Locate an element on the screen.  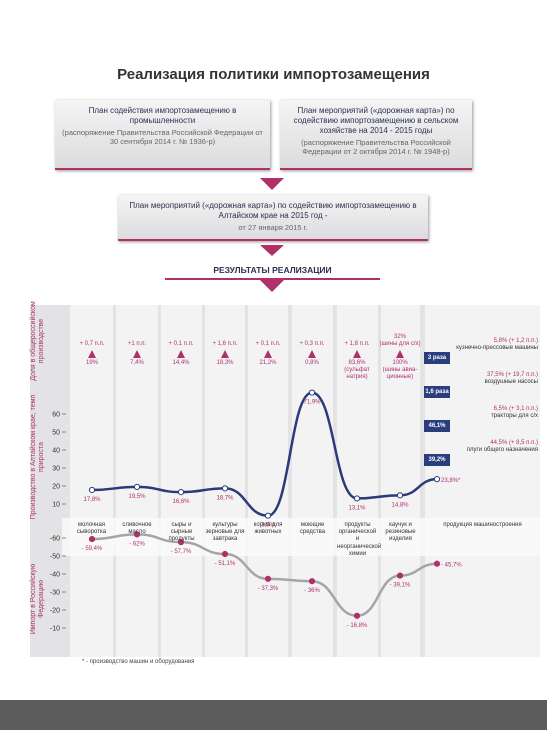
share-text: + 1,6 п.п. is located at coordinates (225, 343).